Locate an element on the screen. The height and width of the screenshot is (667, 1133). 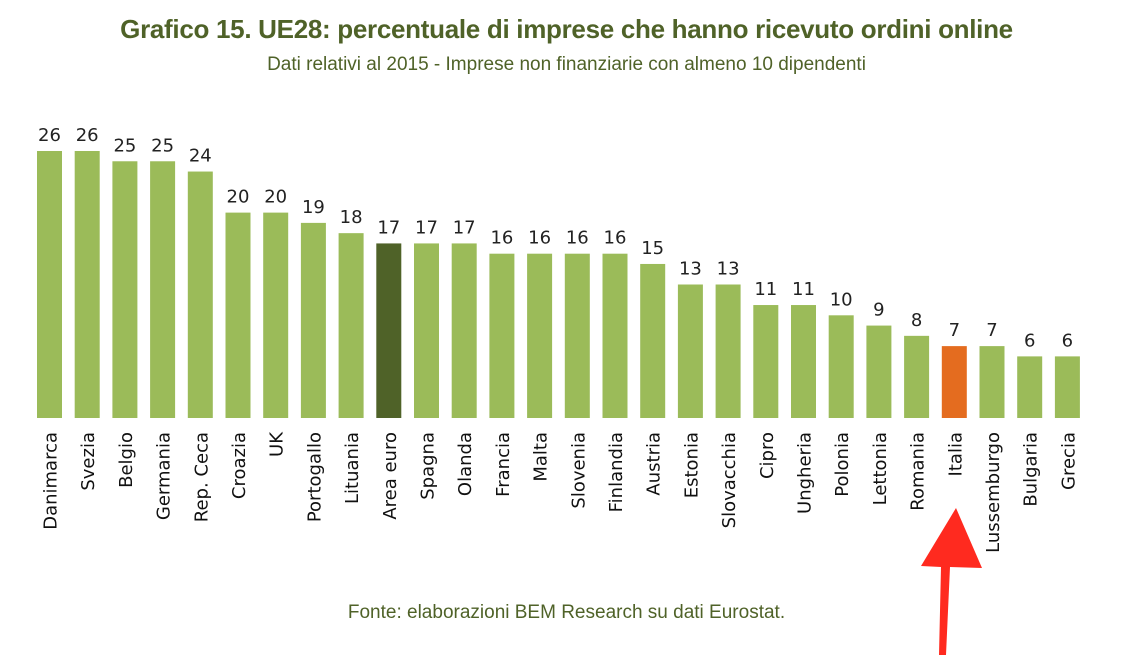
bar-italia is located at coordinates (954, 382).